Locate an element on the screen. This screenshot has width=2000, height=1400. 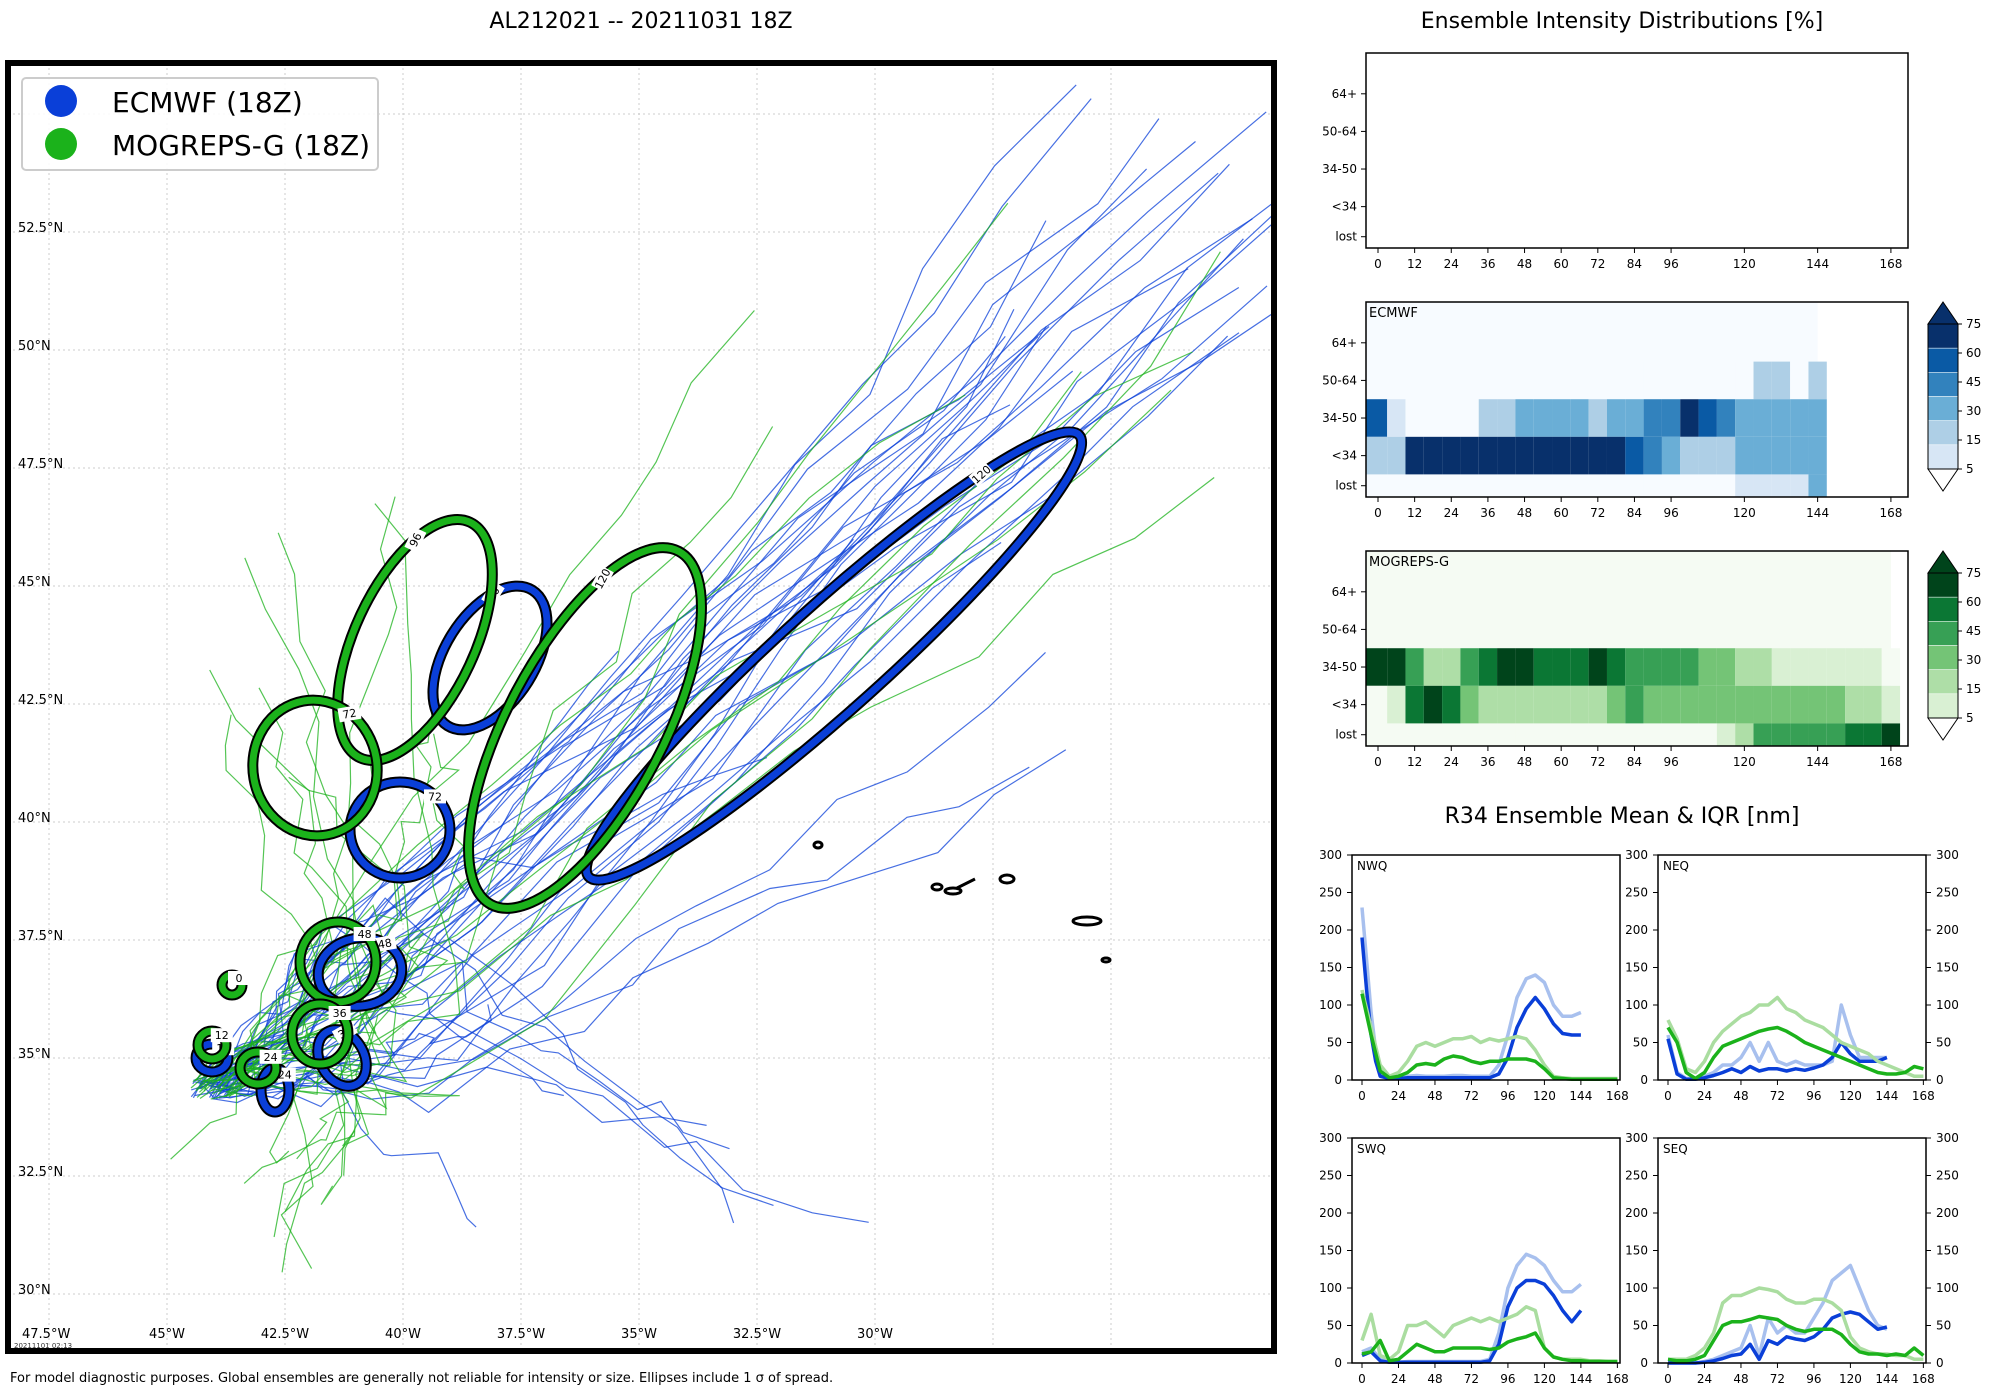
lon-label: 32.5°W is located at coordinates (757, 1334).